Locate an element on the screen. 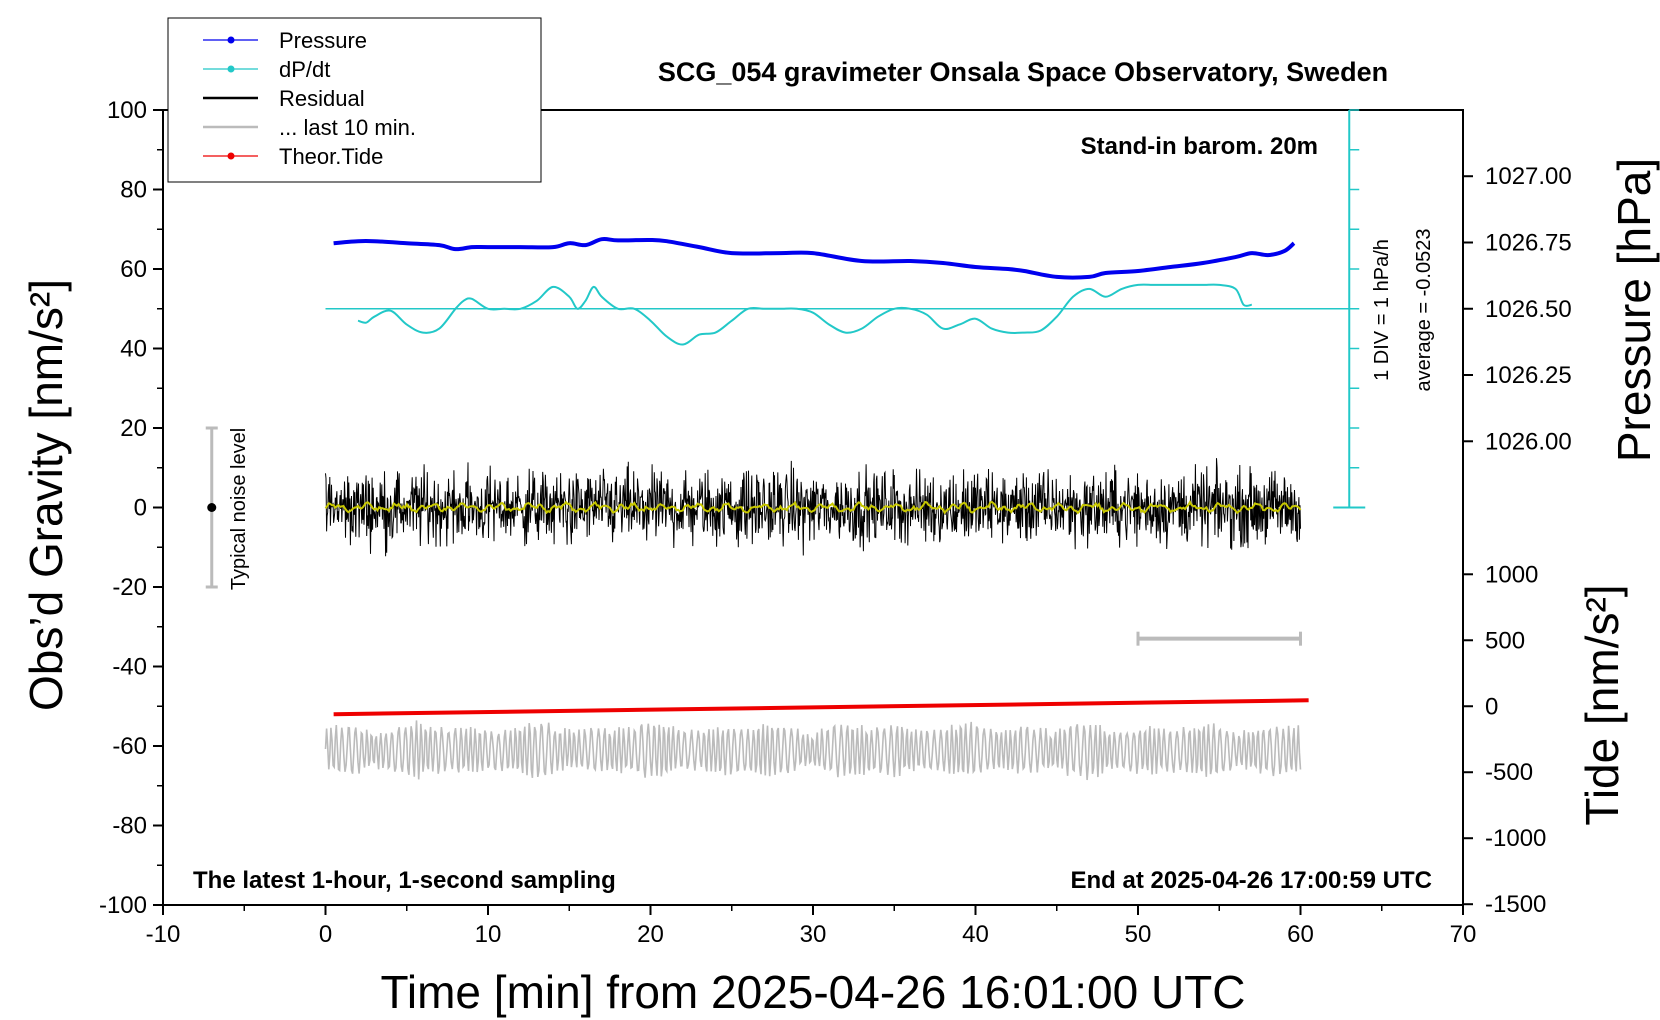 This screenshot has width=1660, height=1020. legend-label: ... last 10 min. is located at coordinates (347, 127).